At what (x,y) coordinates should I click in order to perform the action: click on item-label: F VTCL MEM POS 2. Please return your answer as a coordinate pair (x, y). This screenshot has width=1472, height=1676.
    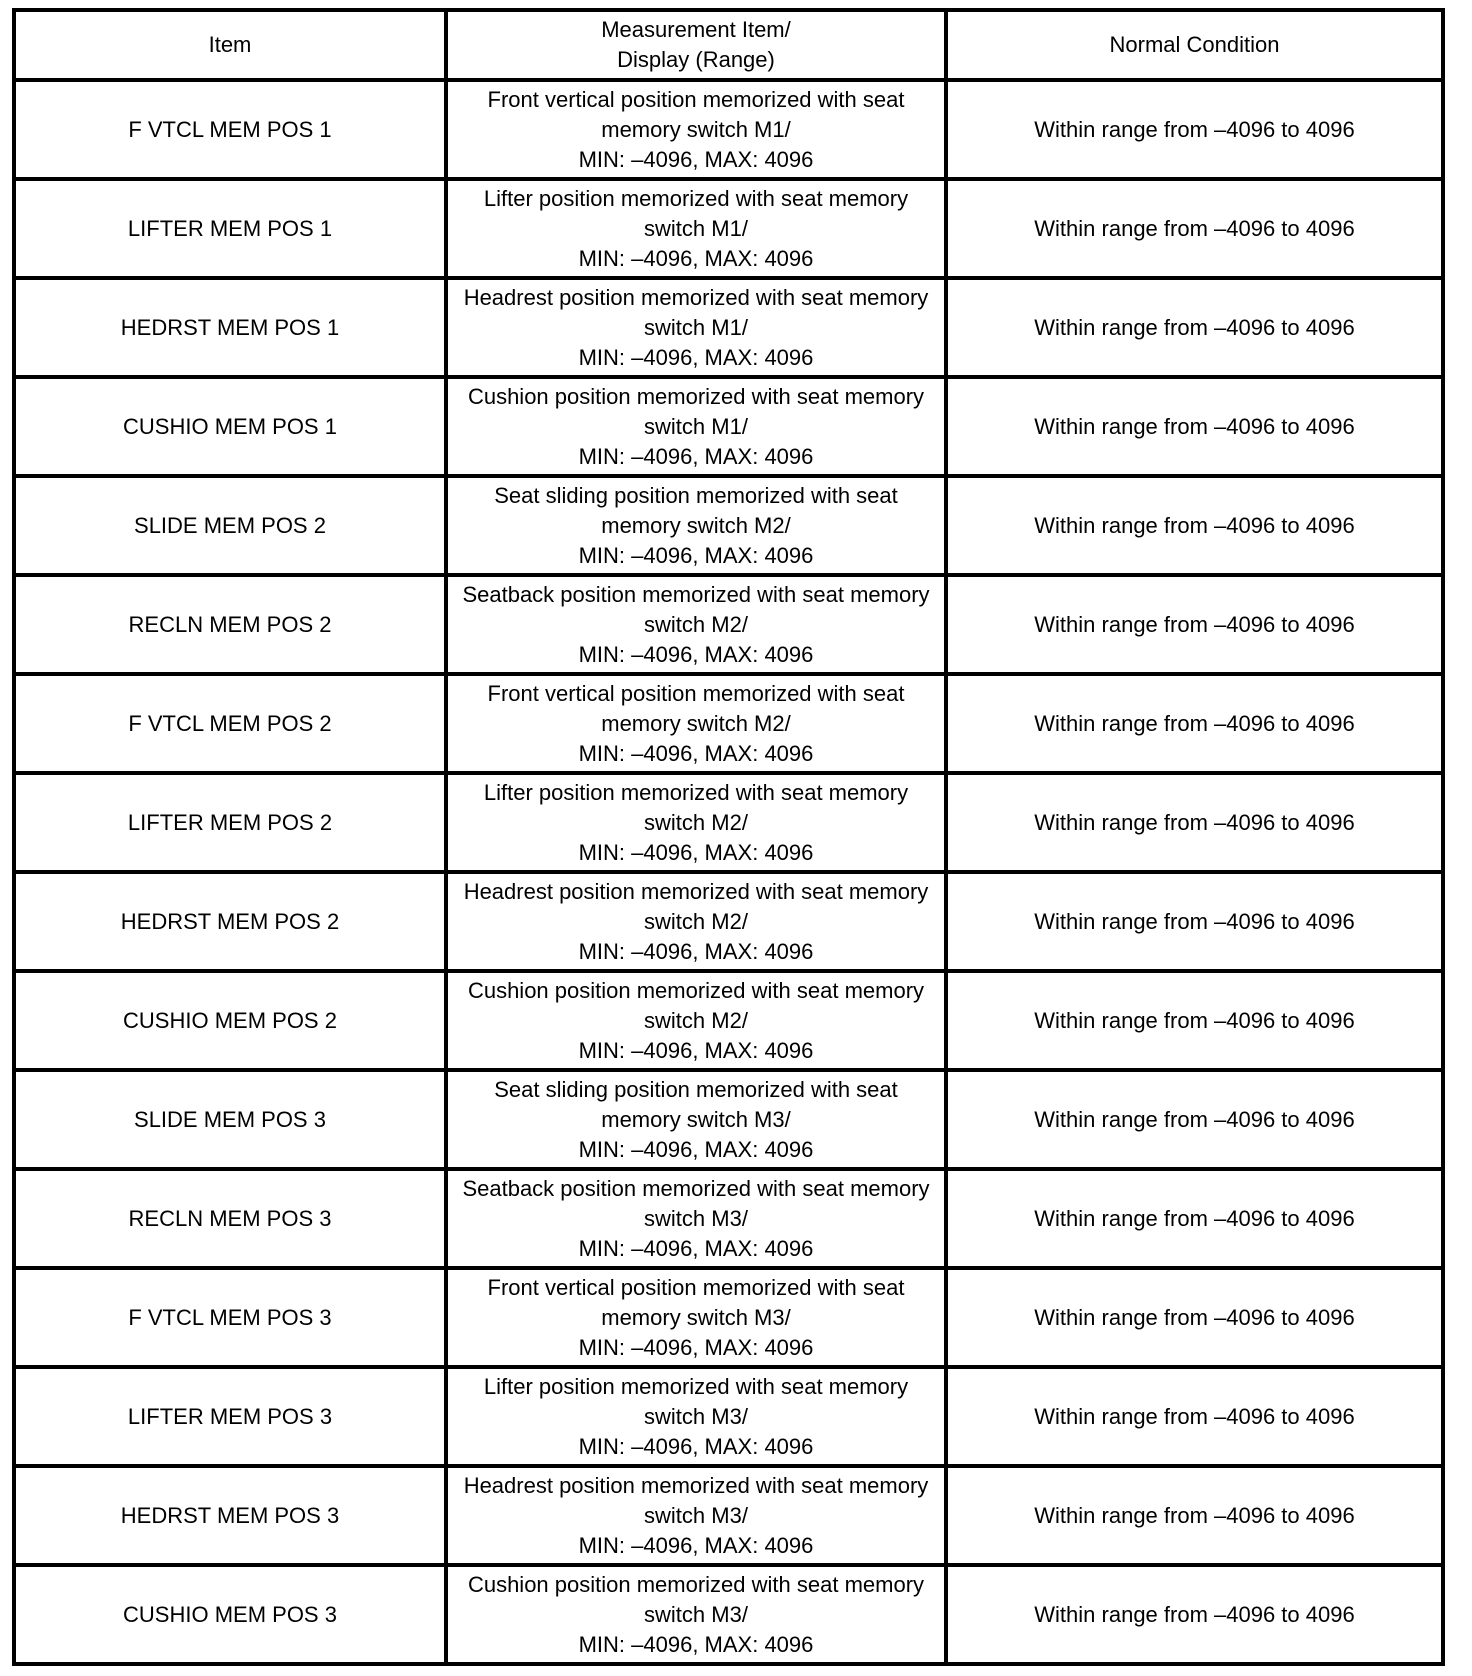
    Looking at the image, I should click on (230, 723).